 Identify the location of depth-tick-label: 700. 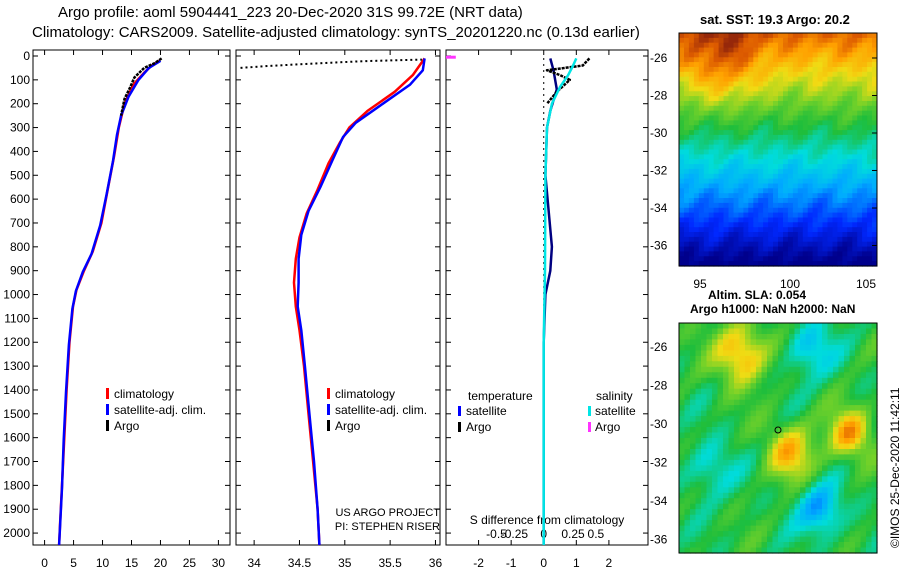
(20, 223).